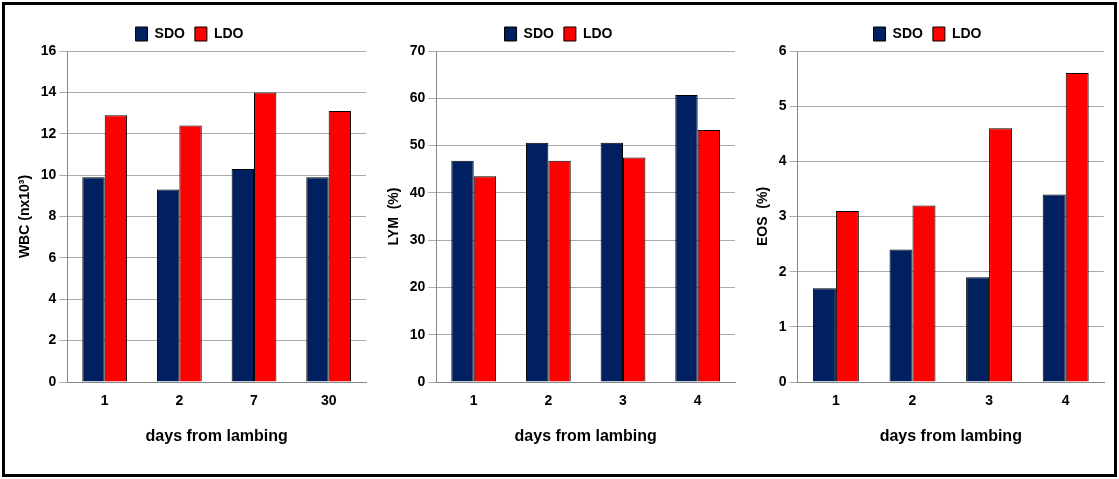 The width and height of the screenshot is (1119, 479). Describe the element at coordinates (48, 91) in the screenshot. I see `y-tick-label: 14` at that location.